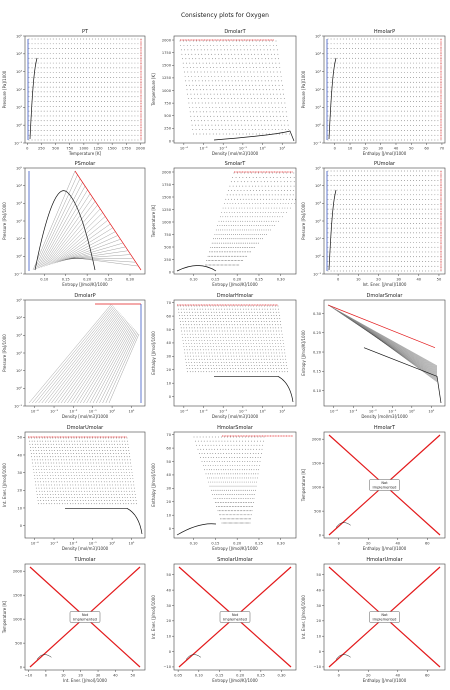 The height and width of the screenshot is (690, 450). What do you see at coordinates (18, 143) in the screenshot?
I see `y-tick-label: 10⁻¹` at bounding box center [18, 143].